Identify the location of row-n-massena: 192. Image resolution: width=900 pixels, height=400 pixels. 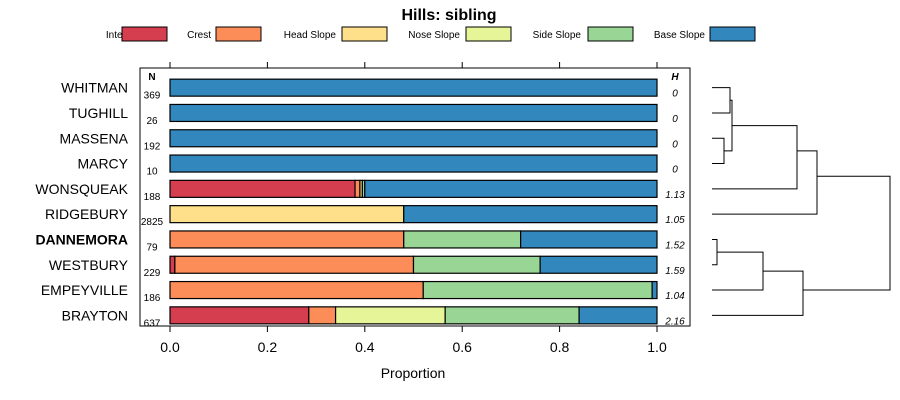
(152, 146).